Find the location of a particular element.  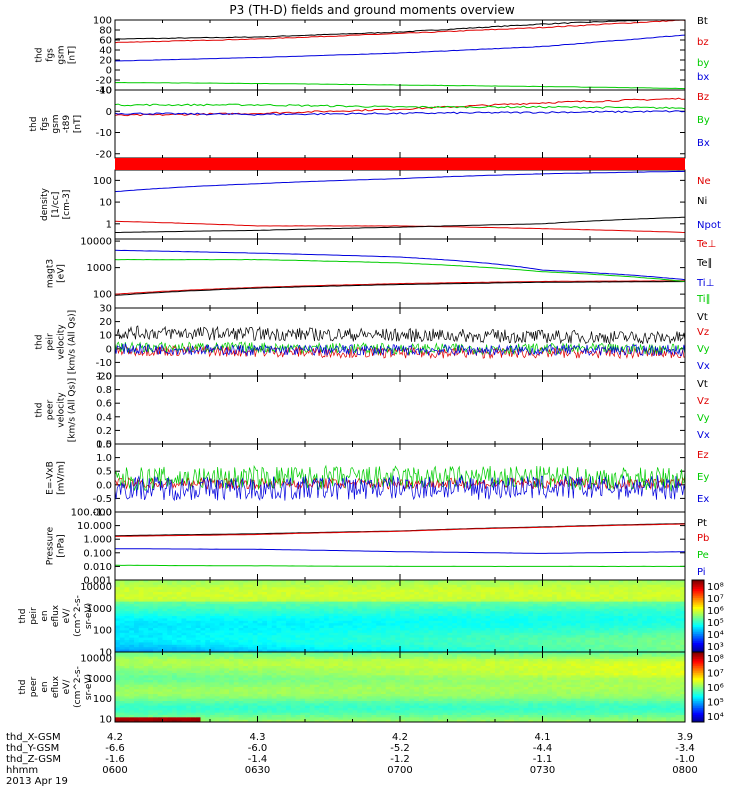

panel-8-ylabel-2: en is located at coordinates (45, 615).